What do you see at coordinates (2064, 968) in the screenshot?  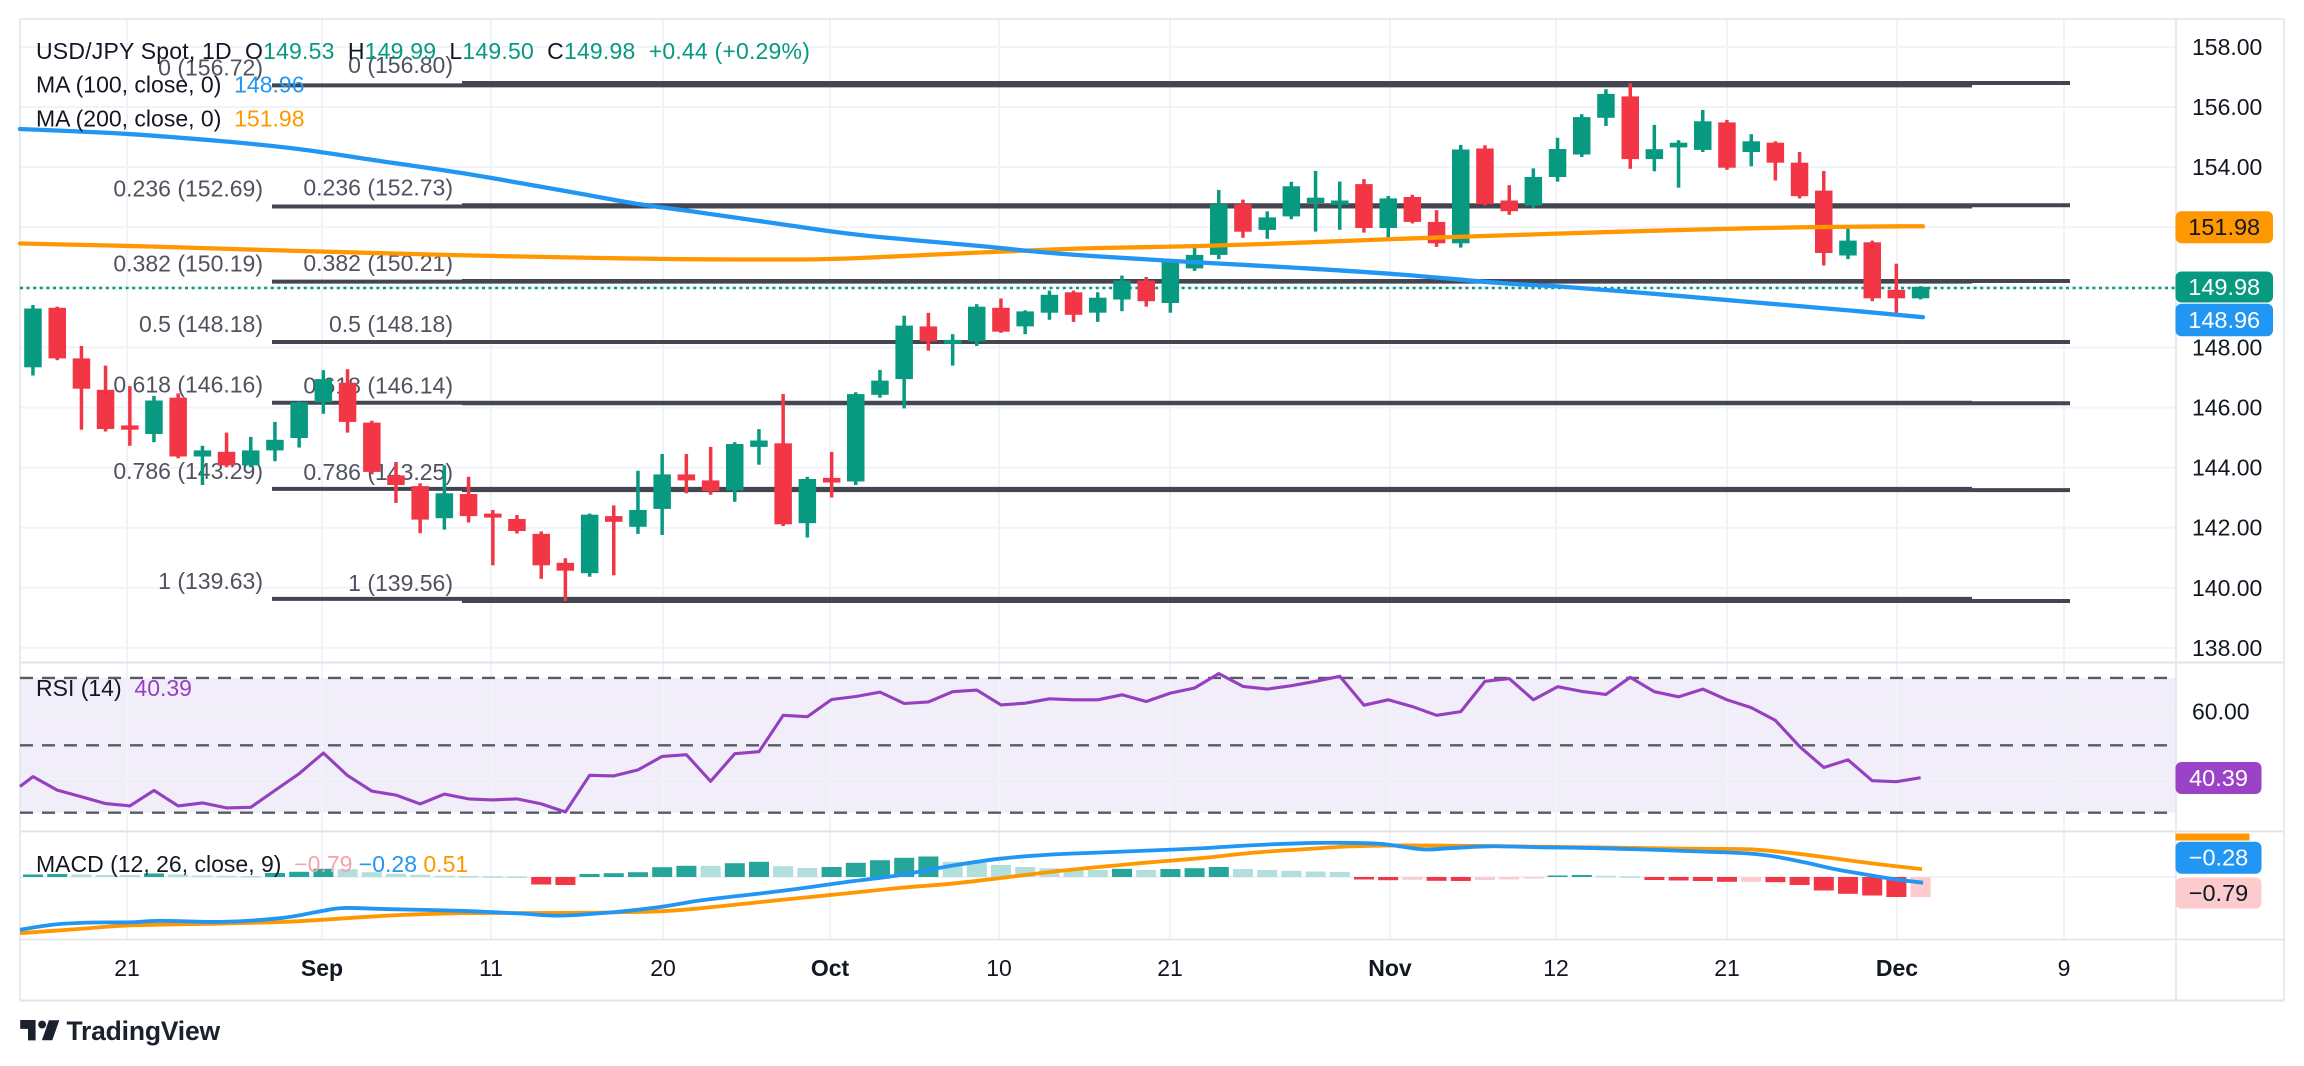 I see `svg-text: 9` at bounding box center [2064, 968].